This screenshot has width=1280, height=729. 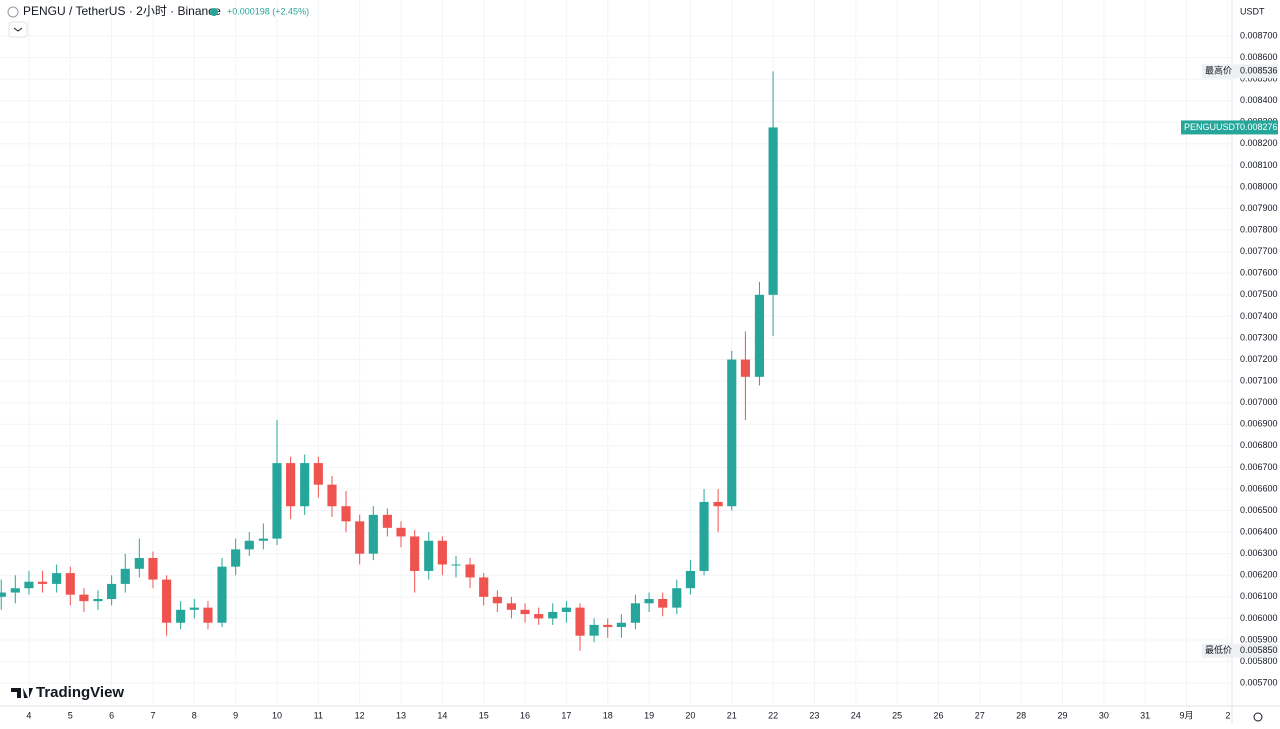 What do you see at coordinates (360, 715) in the screenshot?
I see `x-tick-label: 12` at bounding box center [360, 715].